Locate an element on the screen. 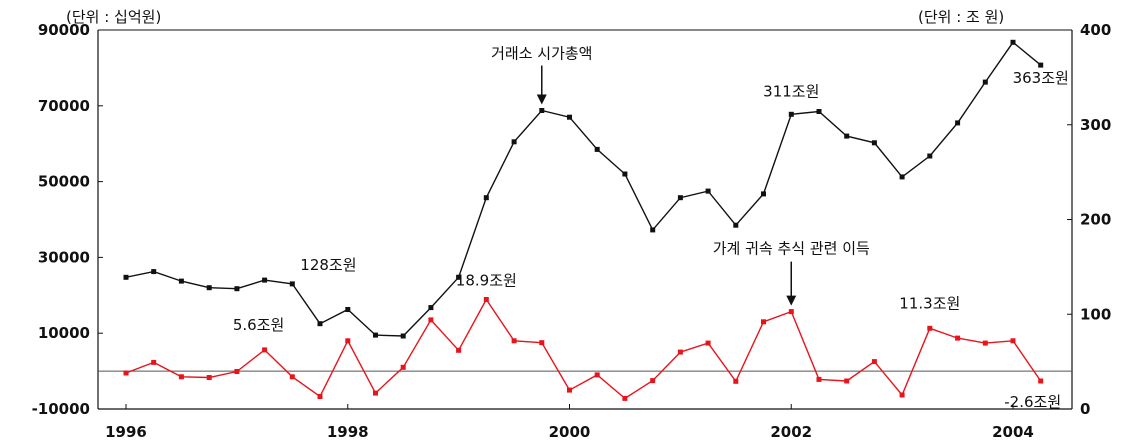  x-tick-label: 2000 is located at coordinates (570, 432).